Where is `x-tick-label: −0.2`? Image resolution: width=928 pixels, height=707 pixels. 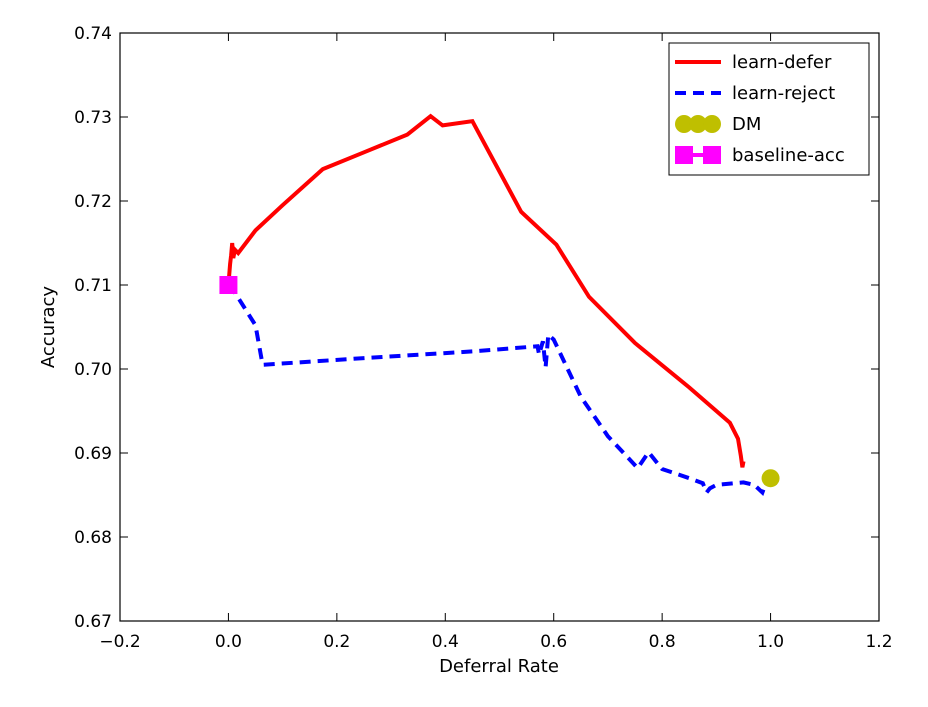
x-tick-label: −0.2 is located at coordinates (119, 642).